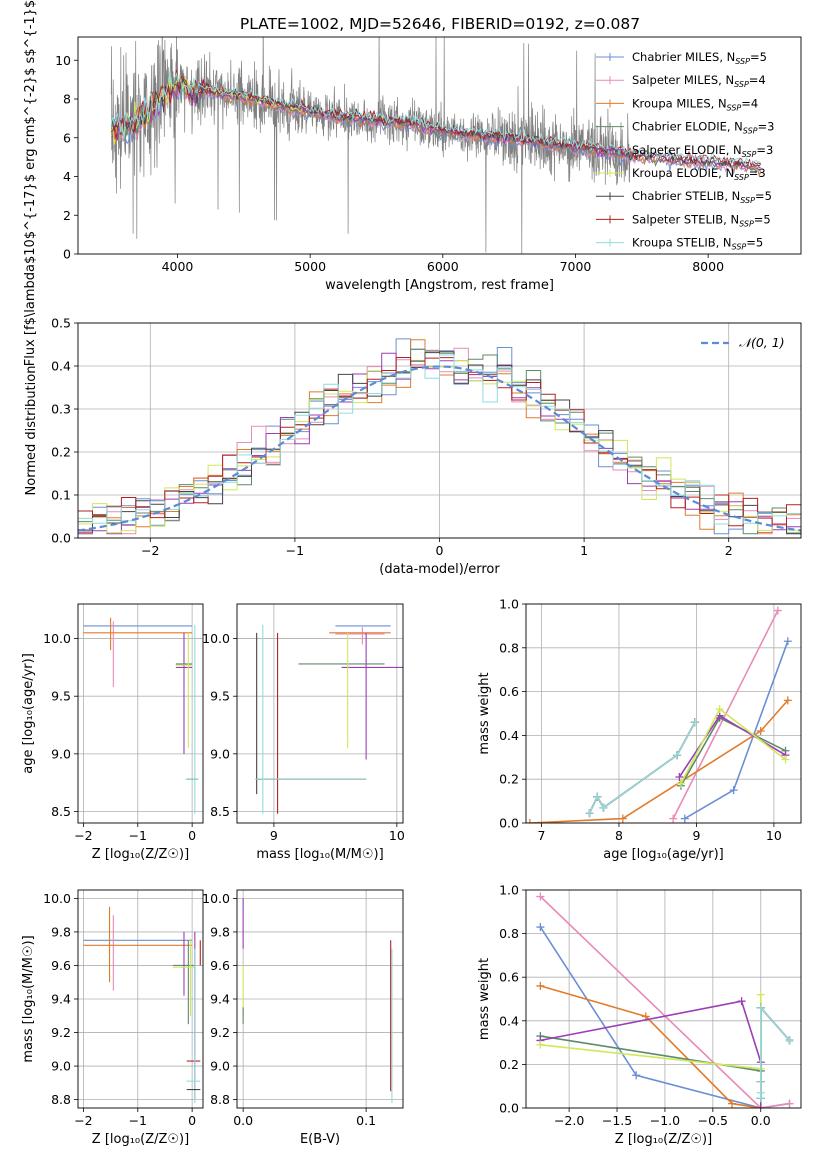  I want to click on legend-entry: Chabrier STELIB, NSSP=5, so click(702, 197).